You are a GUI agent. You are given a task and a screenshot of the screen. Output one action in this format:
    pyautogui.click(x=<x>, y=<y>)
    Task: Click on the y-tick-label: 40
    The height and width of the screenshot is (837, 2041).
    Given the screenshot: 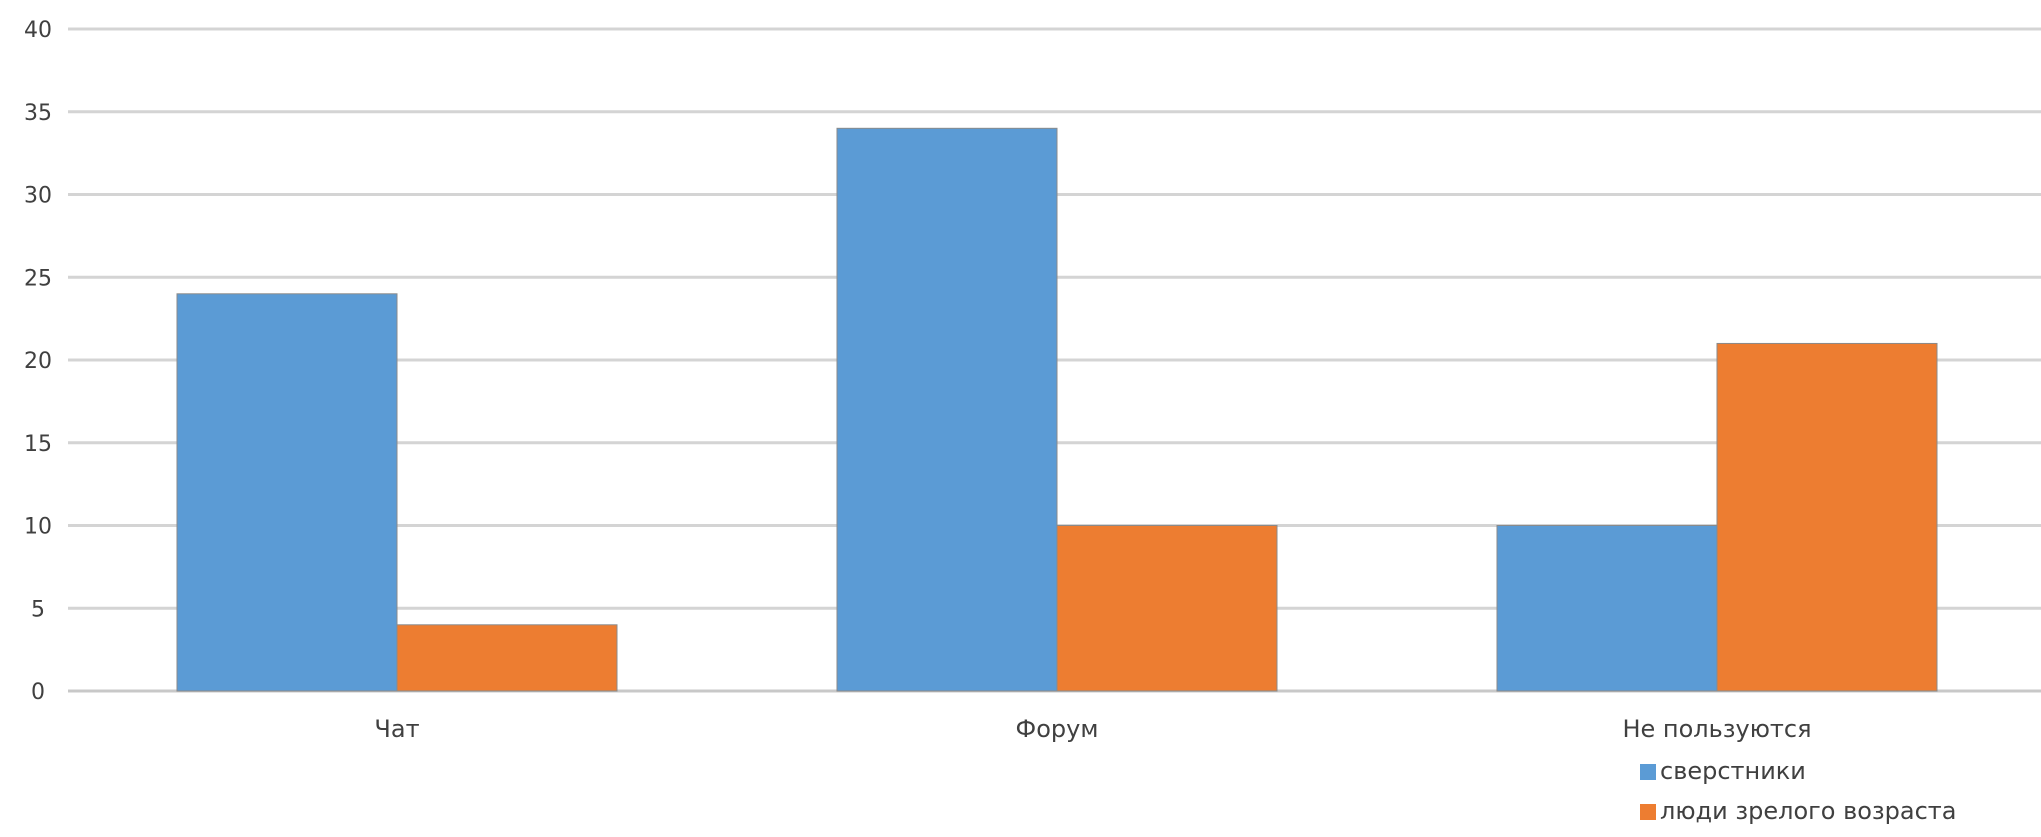 What is the action you would take?
    pyautogui.click(x=38, y=30)
    